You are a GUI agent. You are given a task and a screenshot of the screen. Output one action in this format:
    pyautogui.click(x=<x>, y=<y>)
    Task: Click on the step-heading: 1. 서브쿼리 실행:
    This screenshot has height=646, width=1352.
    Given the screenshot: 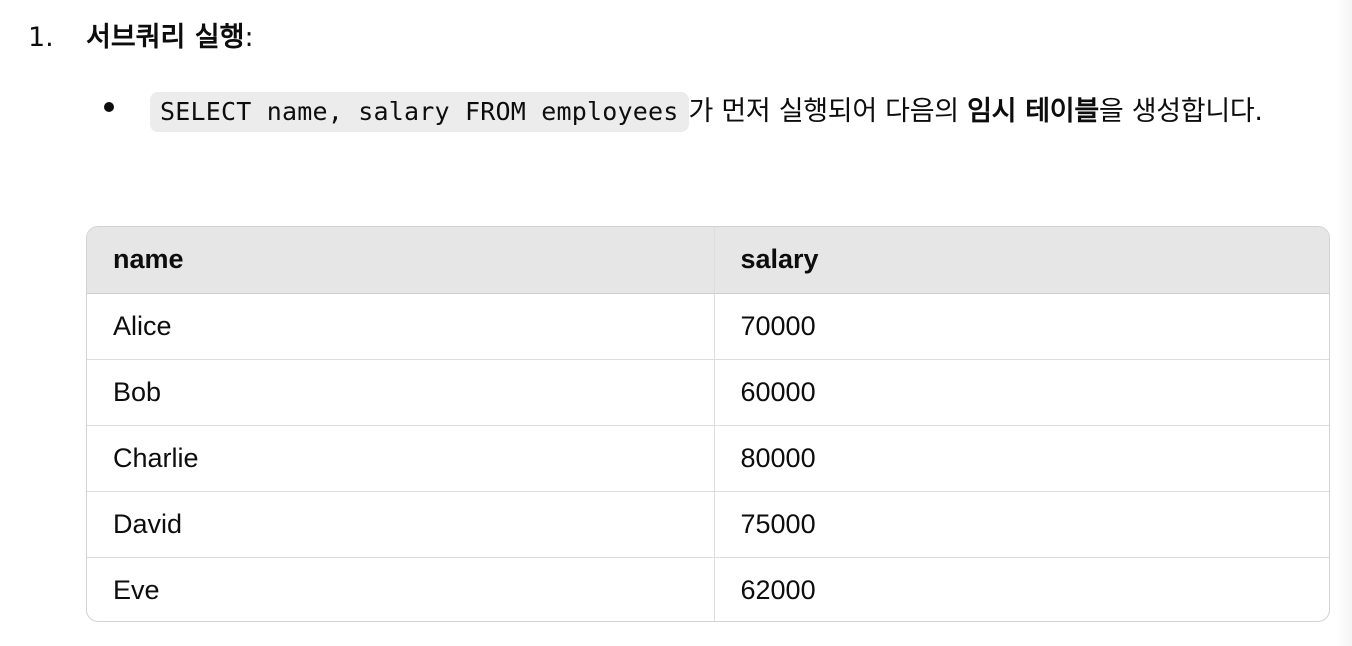 What is the action you would take?
    pyautogui.click(x=141, y=38)
    